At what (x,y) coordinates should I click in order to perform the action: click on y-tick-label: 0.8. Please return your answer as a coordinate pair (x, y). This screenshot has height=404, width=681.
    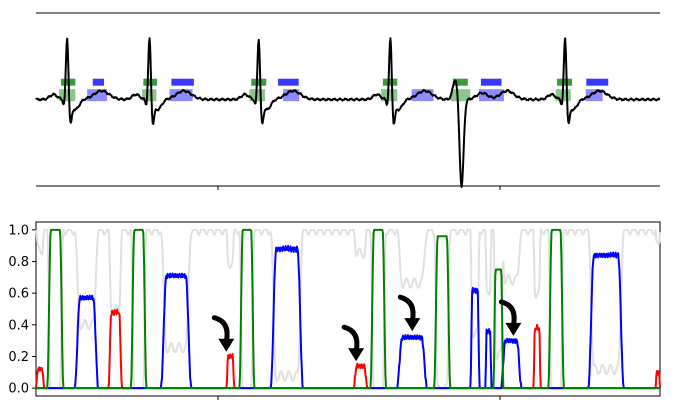
    Looking at the image, I should click on (18, 262).